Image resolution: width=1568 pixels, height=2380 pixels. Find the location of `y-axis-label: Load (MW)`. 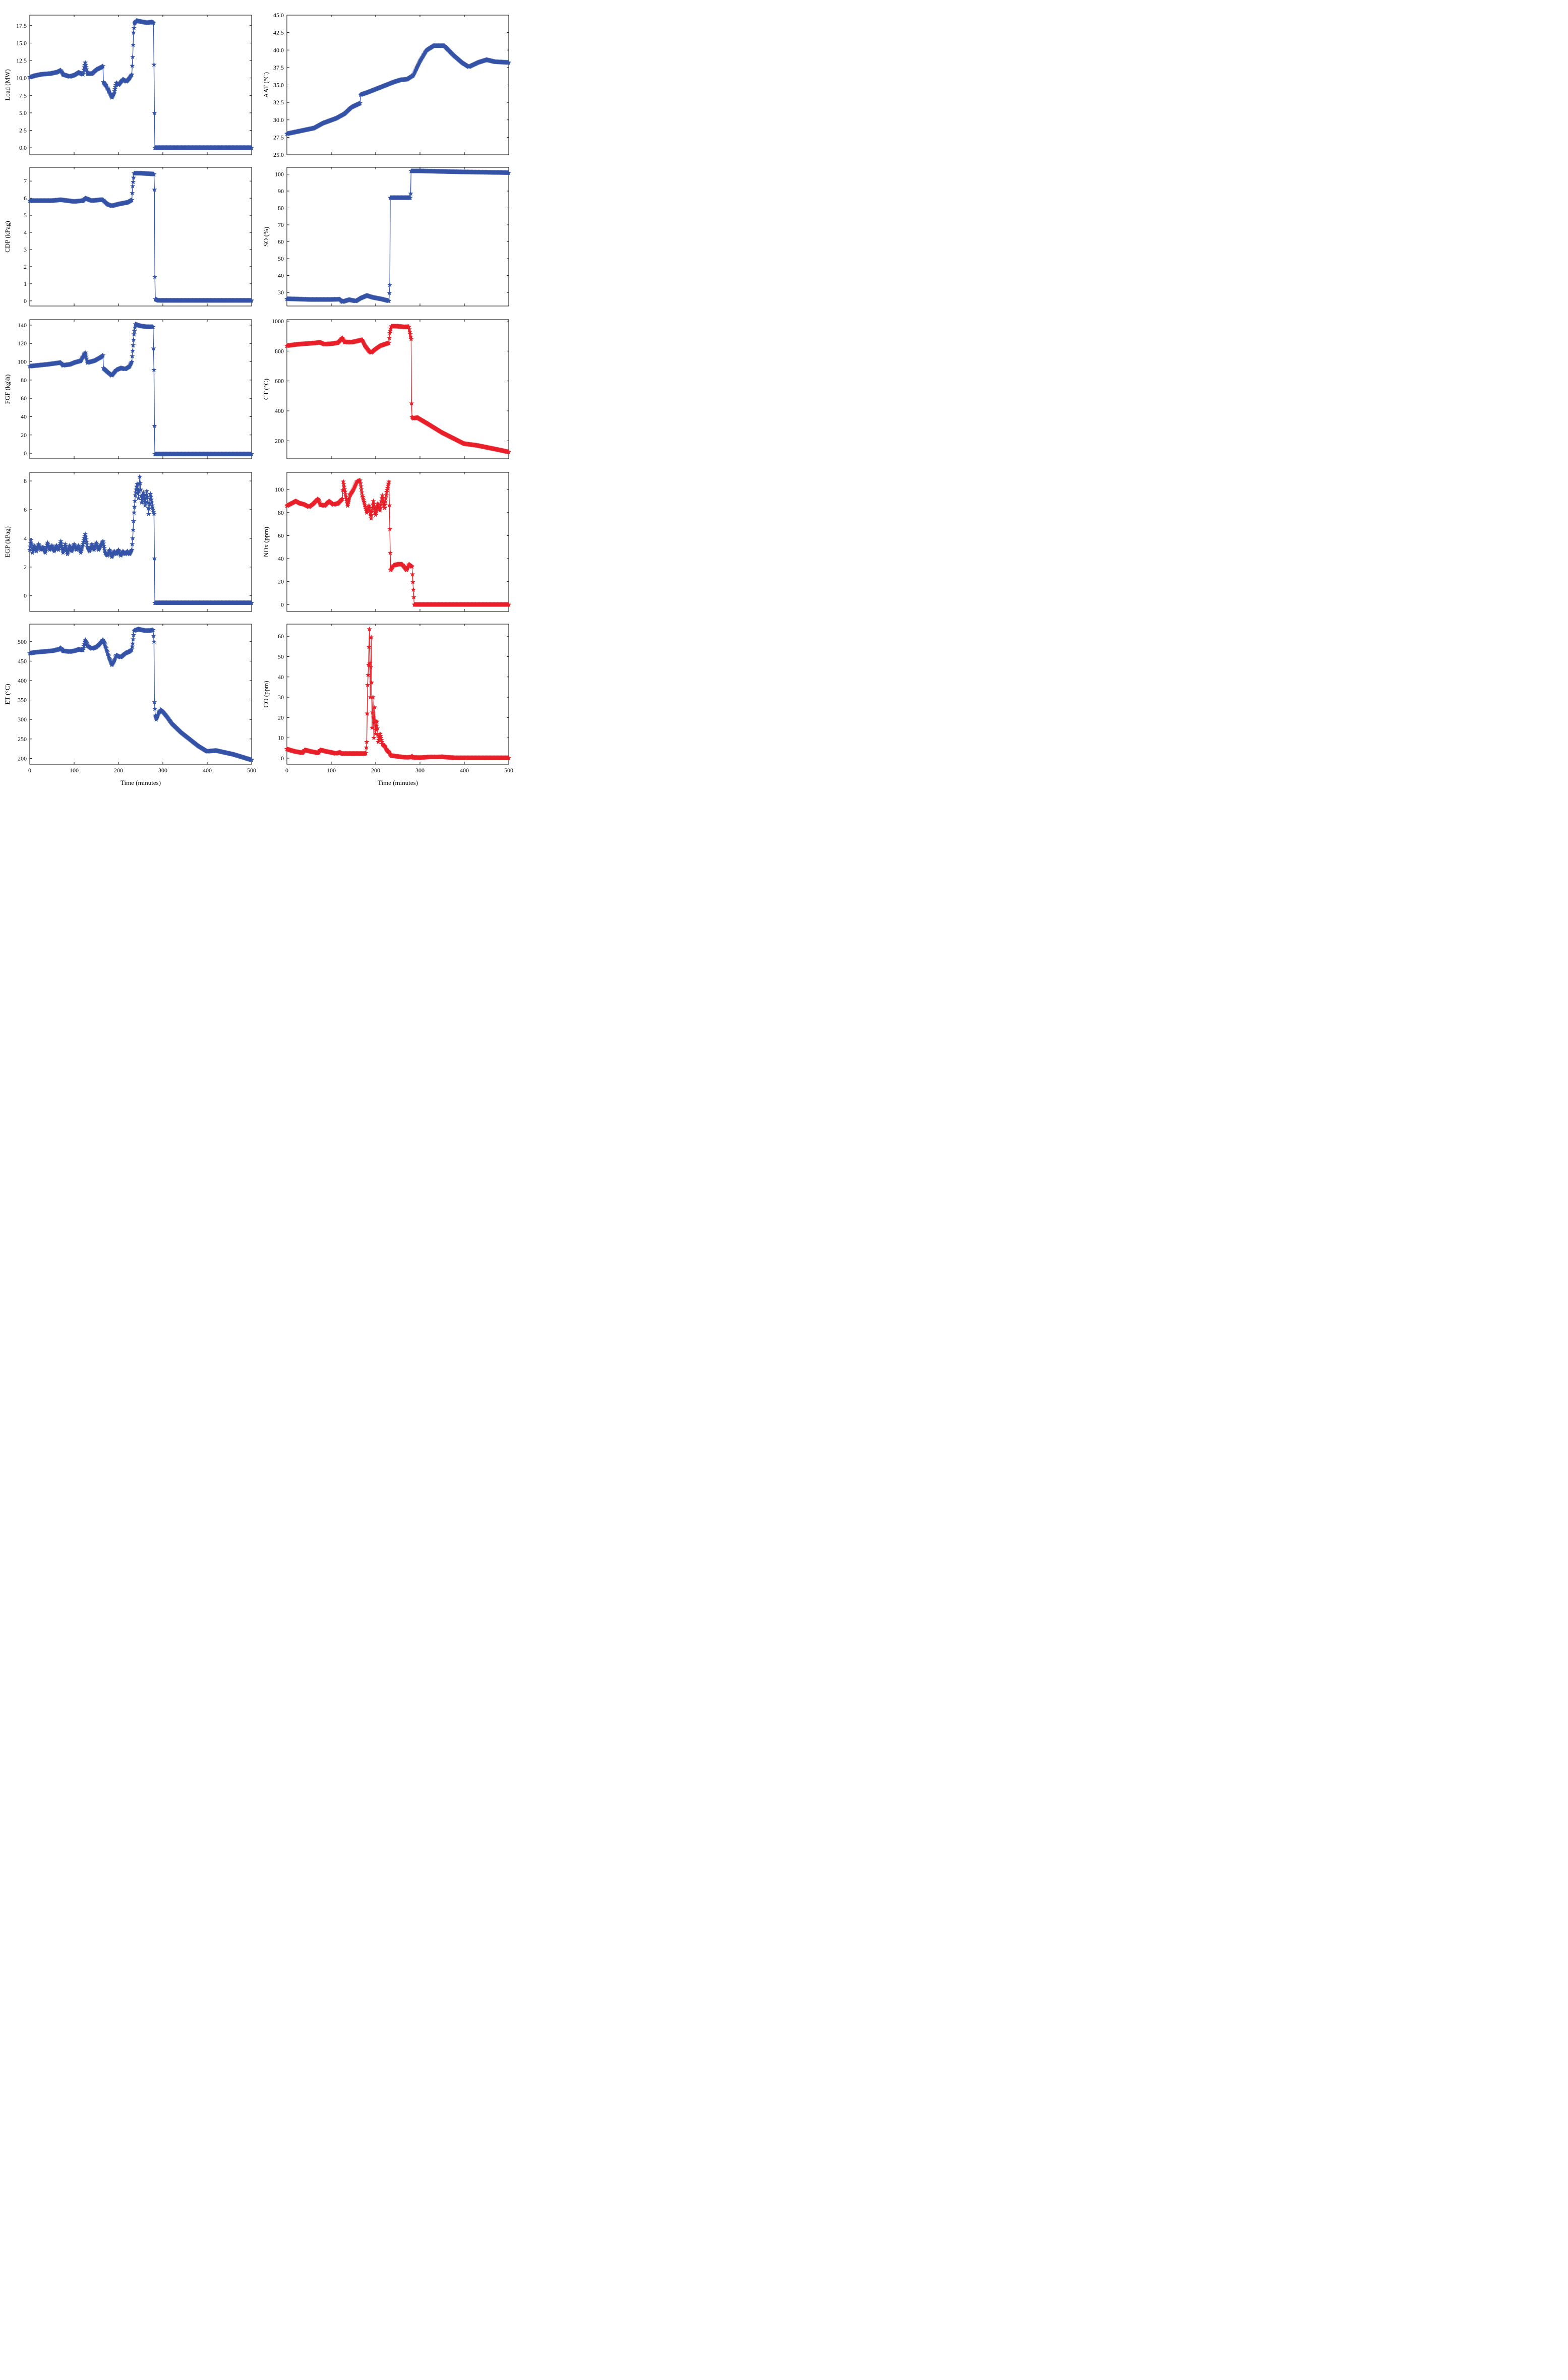

y-axis-label: Load (MW) is located at coordinates (7, 84).